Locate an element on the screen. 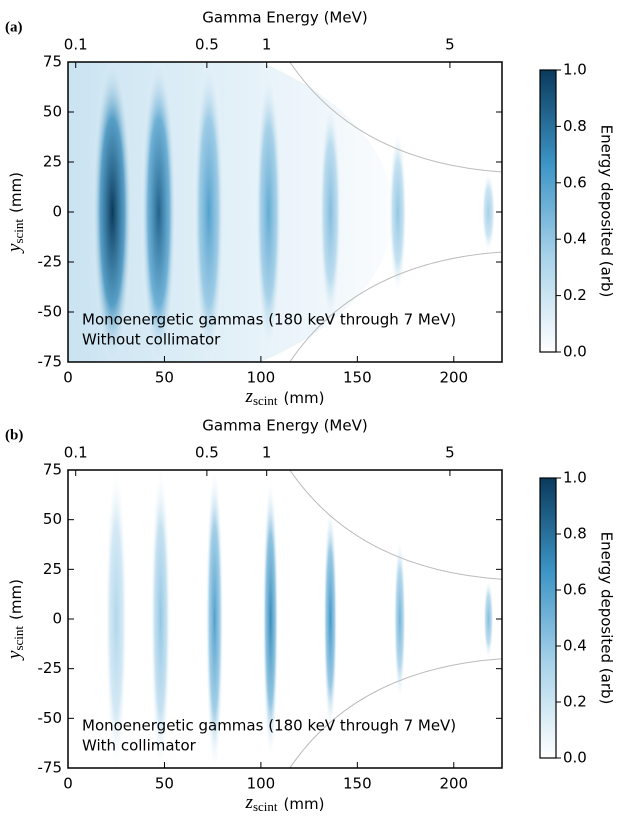  panel-label: (b) is located at coordinates (14, 435).